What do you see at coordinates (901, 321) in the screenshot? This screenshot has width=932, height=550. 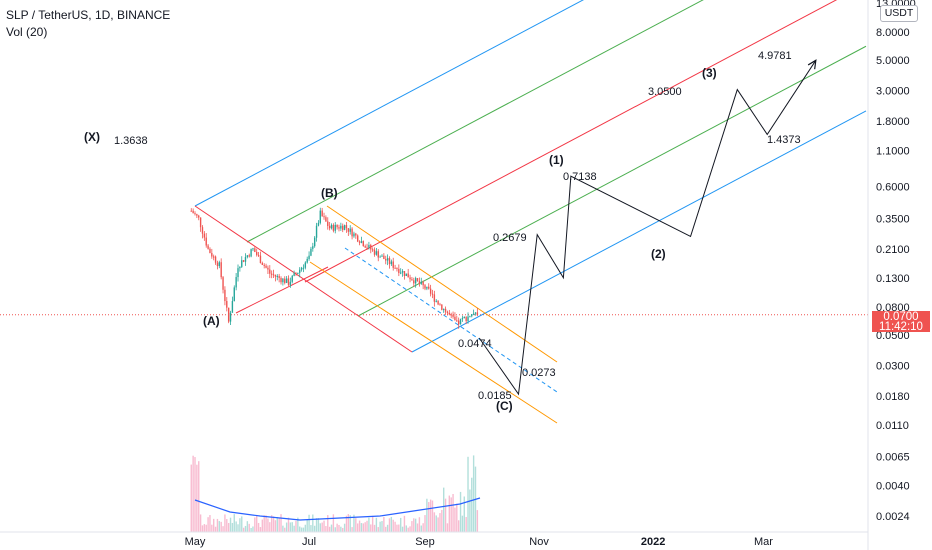 I see `last-price-badge: 0.0700 11:42:10` at bounding box center [901, 321].